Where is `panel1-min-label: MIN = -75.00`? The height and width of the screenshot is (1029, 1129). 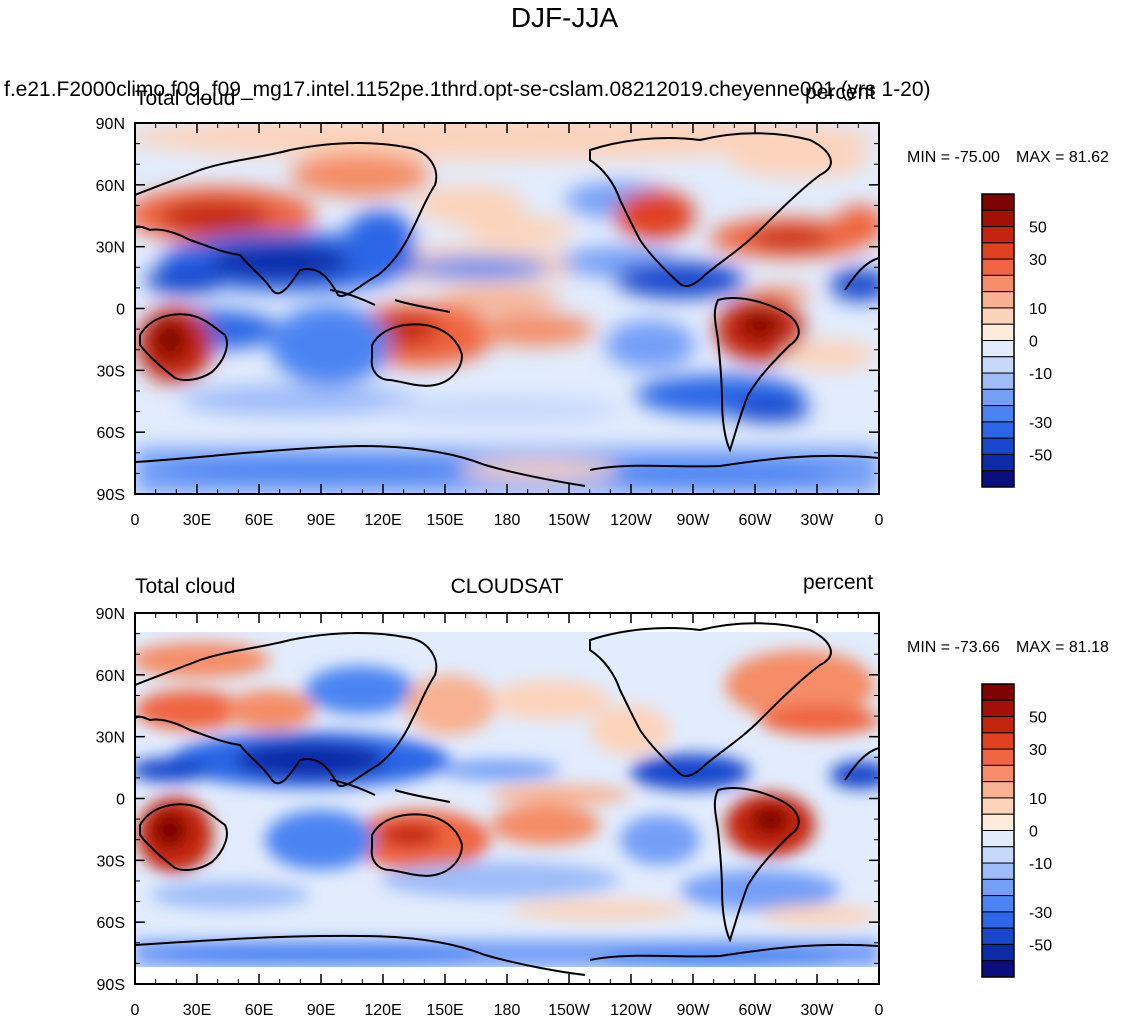 panel1-min-label: MIN = -75.00 is located at coordinates (953, 157).